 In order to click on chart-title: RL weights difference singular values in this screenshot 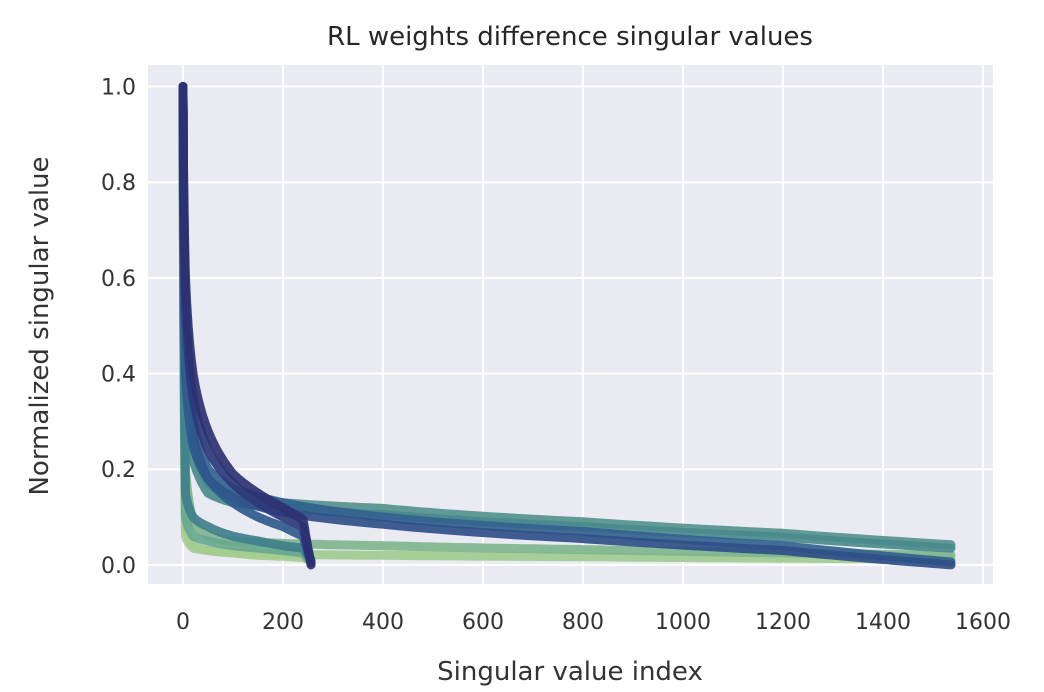, I will do `click(570, 37)`.